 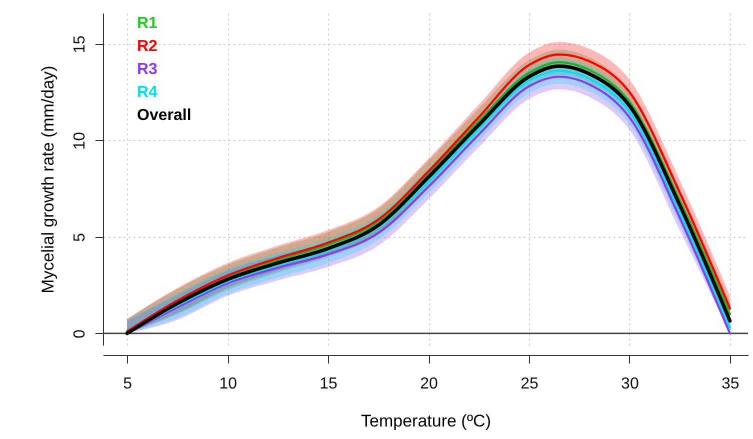 What do you see at coordinates (147, 69) in the screenshot?
I see `text: R3` at bounding box center [147, 69].